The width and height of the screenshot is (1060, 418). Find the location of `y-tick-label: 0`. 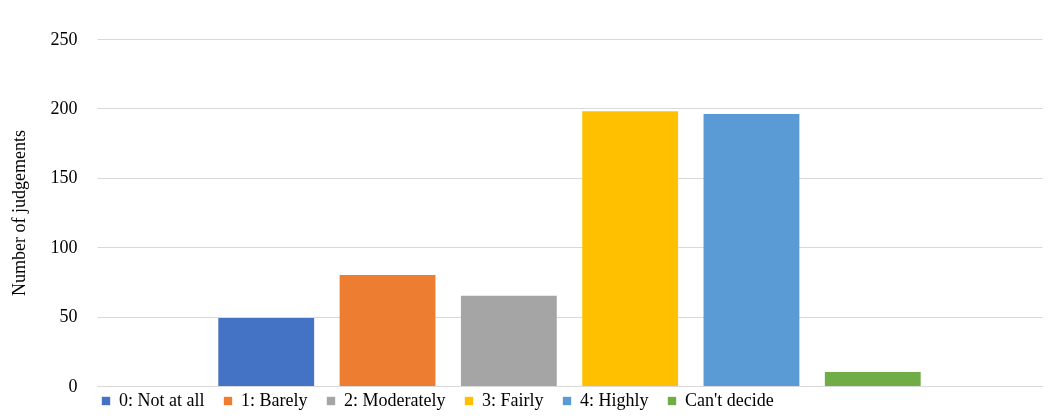

y-tick-label: 0 is located at coordinates (73, 385).